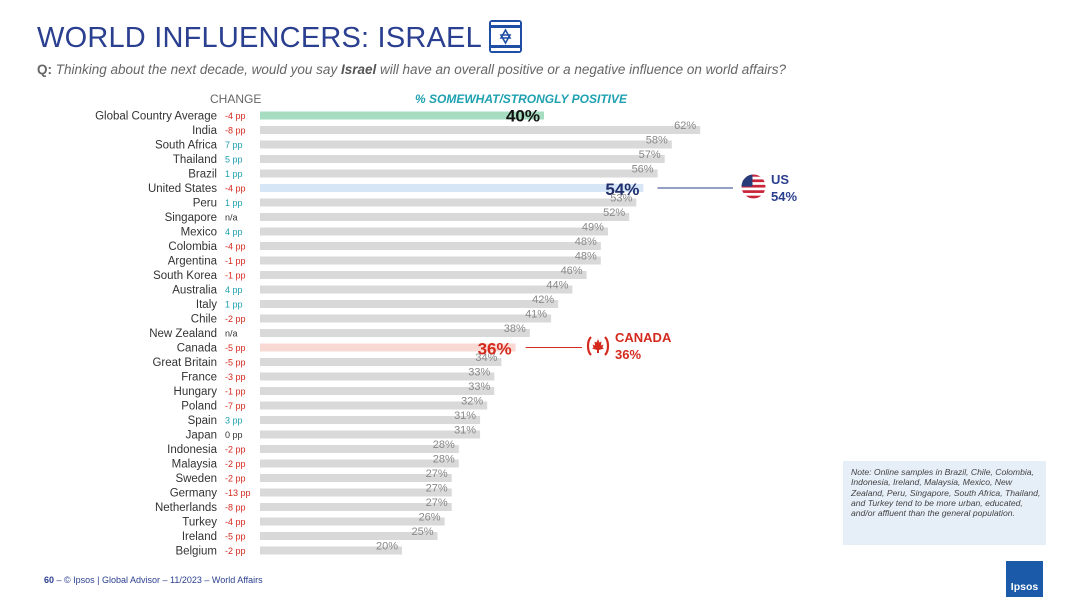  Describe the element at coordinates (784, 196) in the screenshot. I see `us-callout-value: 54%` at that location.